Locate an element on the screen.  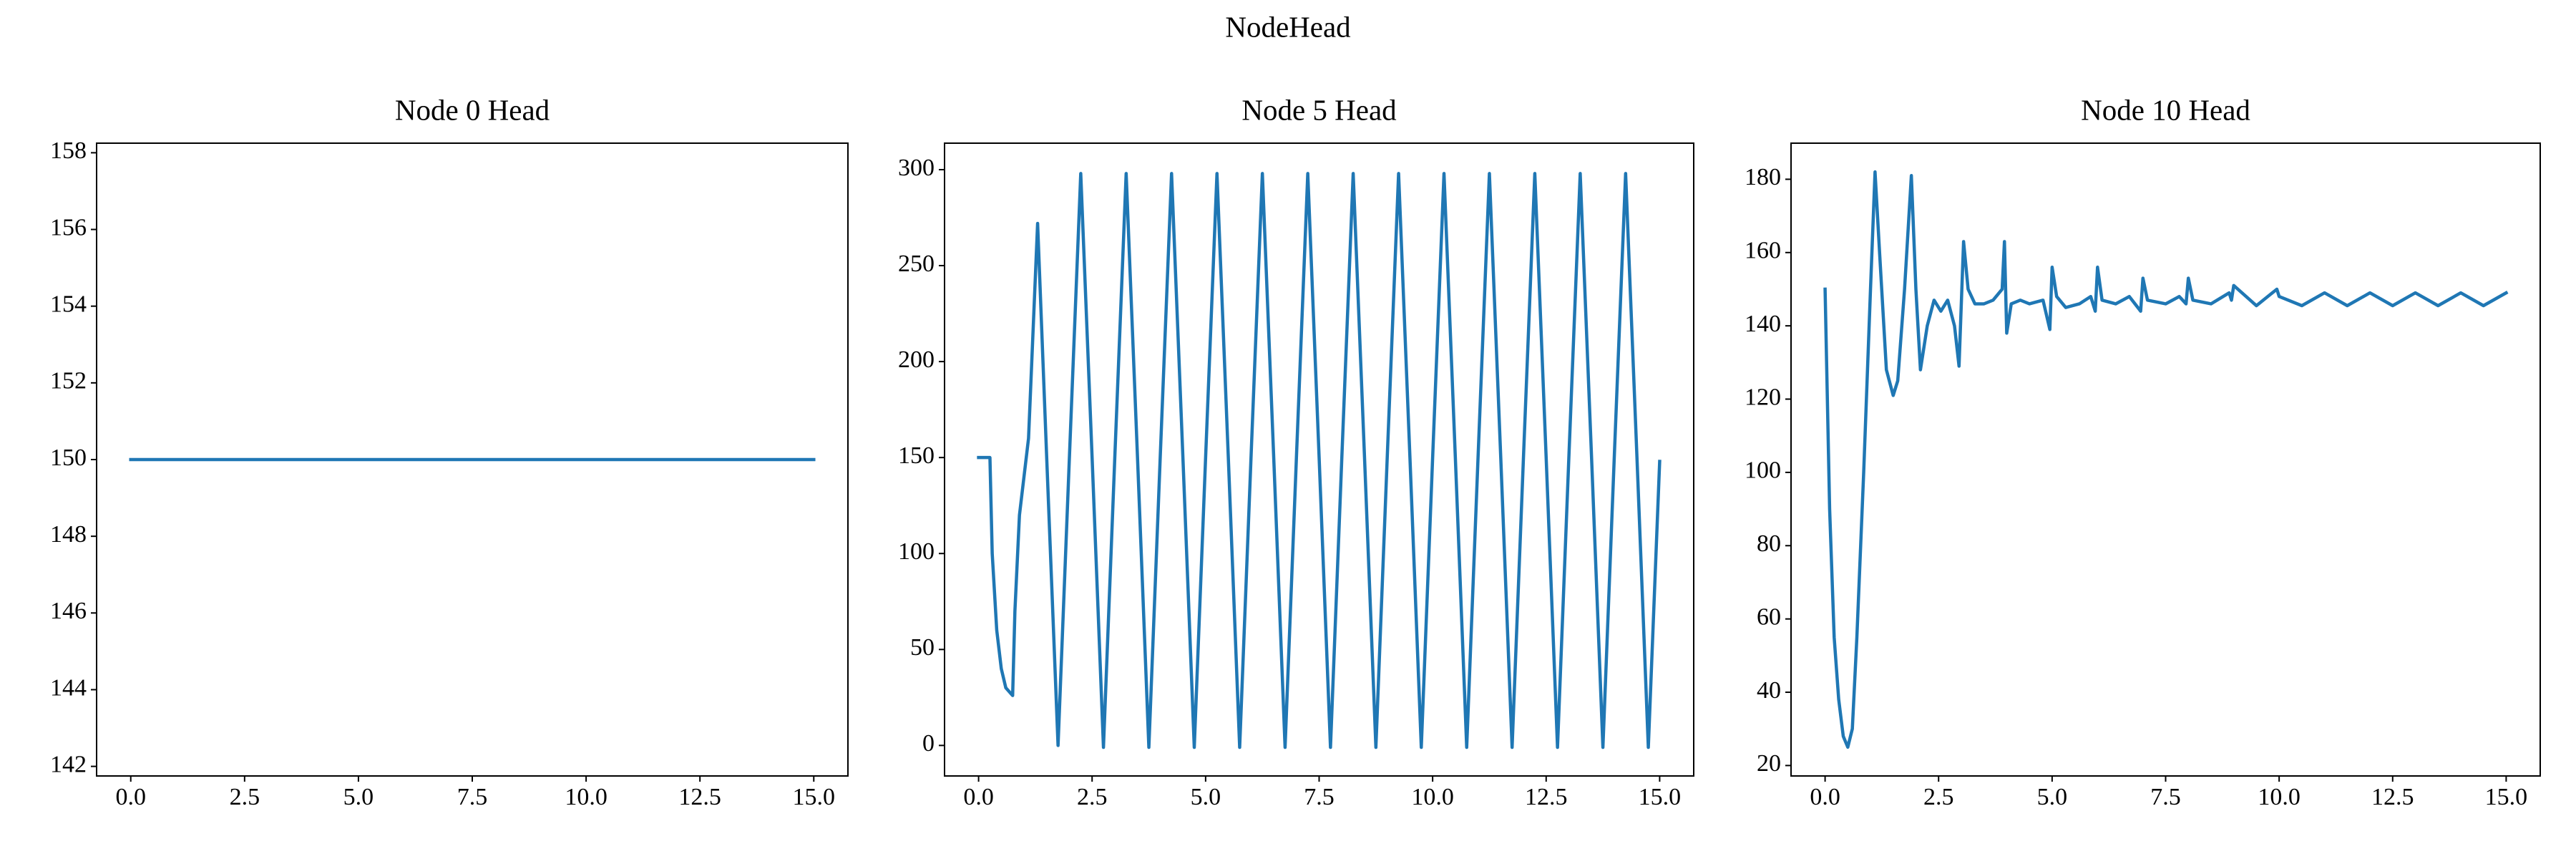
y-tick-label: 250 is located at coordinates (916, 264).